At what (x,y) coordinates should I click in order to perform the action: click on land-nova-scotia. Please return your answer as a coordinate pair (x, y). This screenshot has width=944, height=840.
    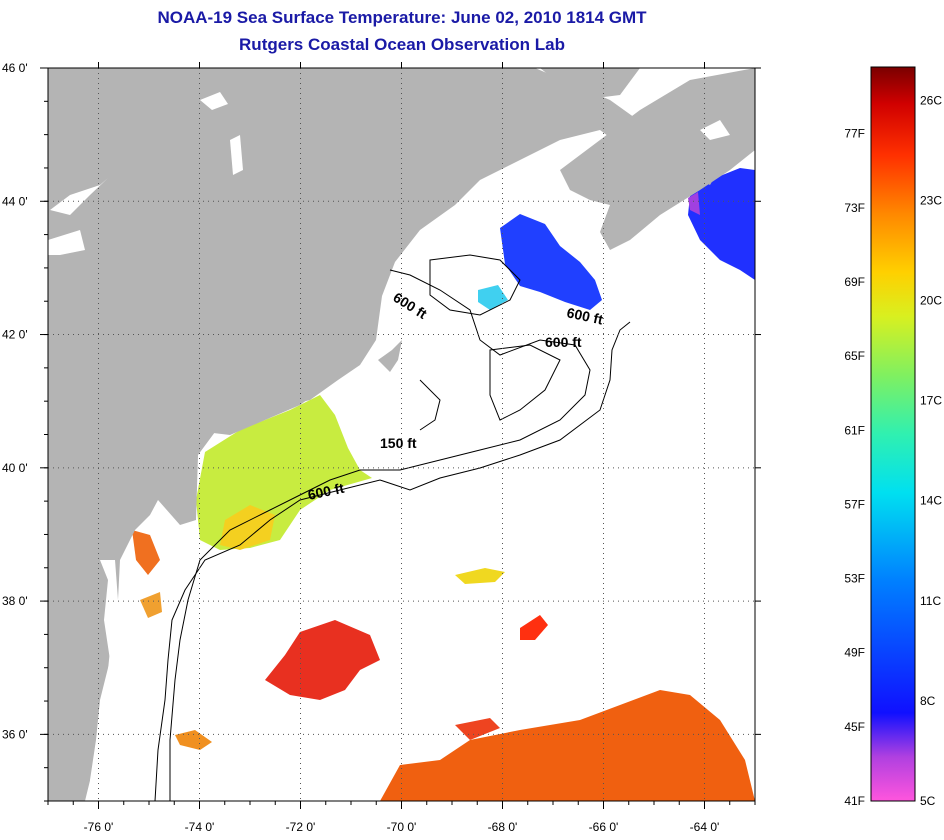
    Looking at the image, I should click on (657, 159).